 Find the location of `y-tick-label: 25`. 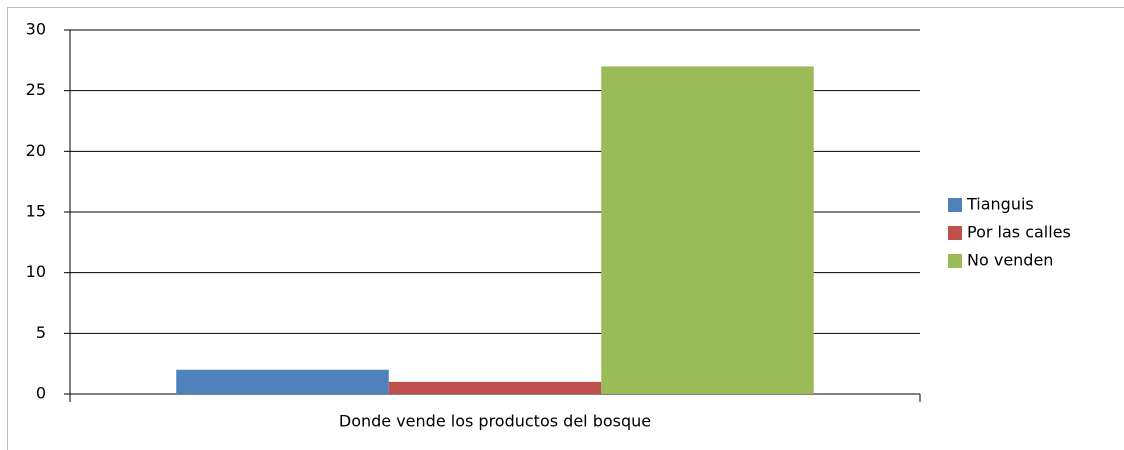

y-tick-label: 25 is located at coordinates (36, 89).